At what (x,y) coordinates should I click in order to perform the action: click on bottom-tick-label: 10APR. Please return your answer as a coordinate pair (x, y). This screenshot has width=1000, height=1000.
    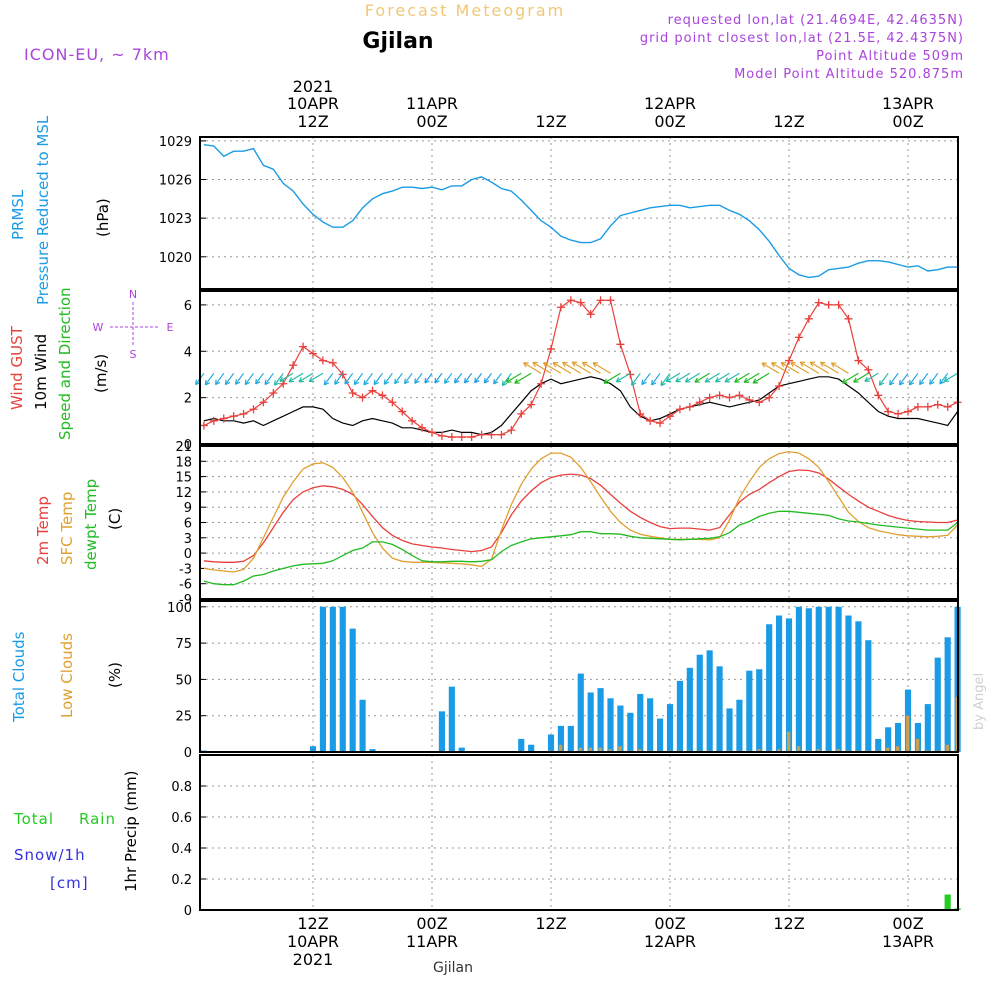
    Looking at the image, I should click on (313, 941).